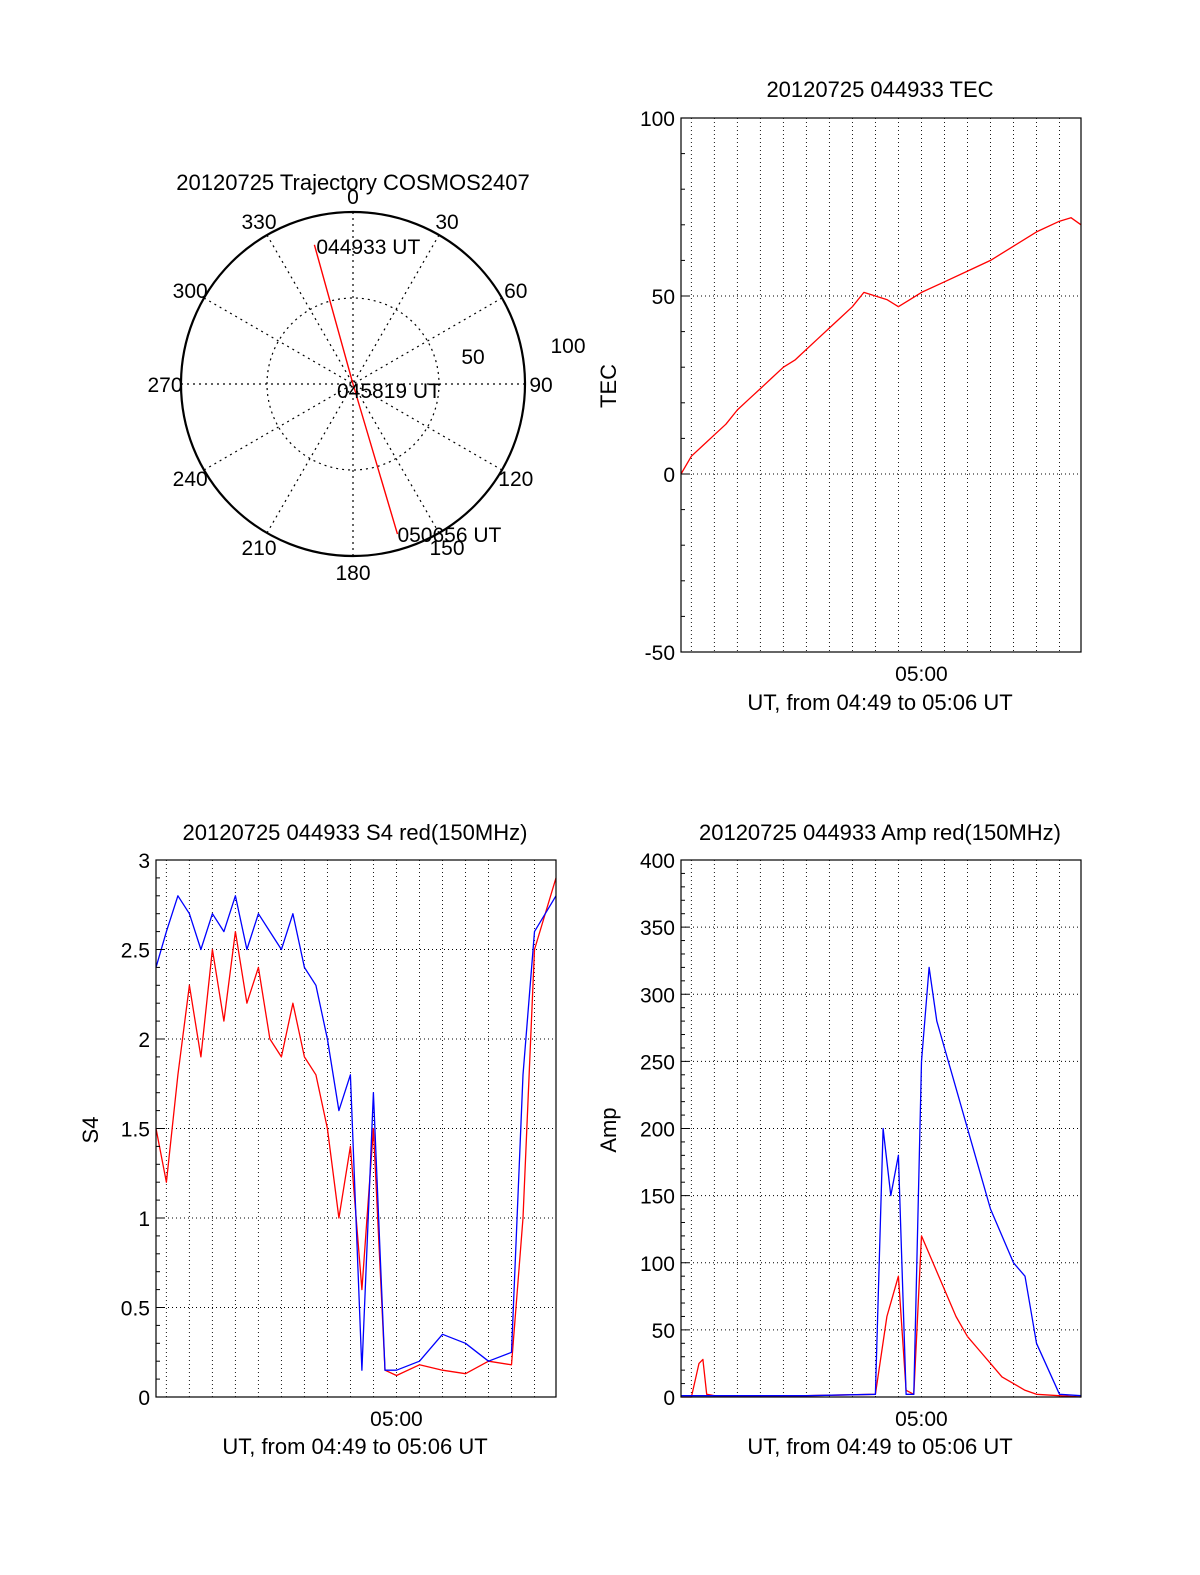  I want to click on s4-y-tick-label: 3, so click(144, 861).